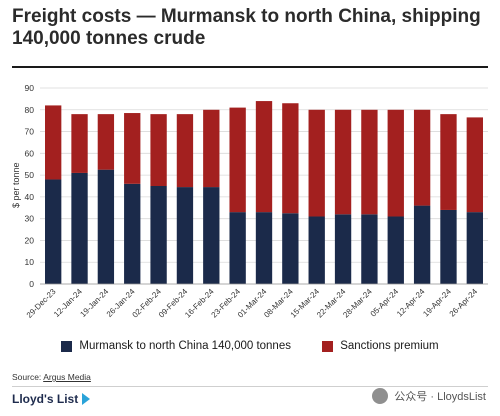 The width and height of the screenshot is (500, 416). Describe the element at coordinates (30, 110) in the screenshot. I see `y-tick-label: 80` at that location.